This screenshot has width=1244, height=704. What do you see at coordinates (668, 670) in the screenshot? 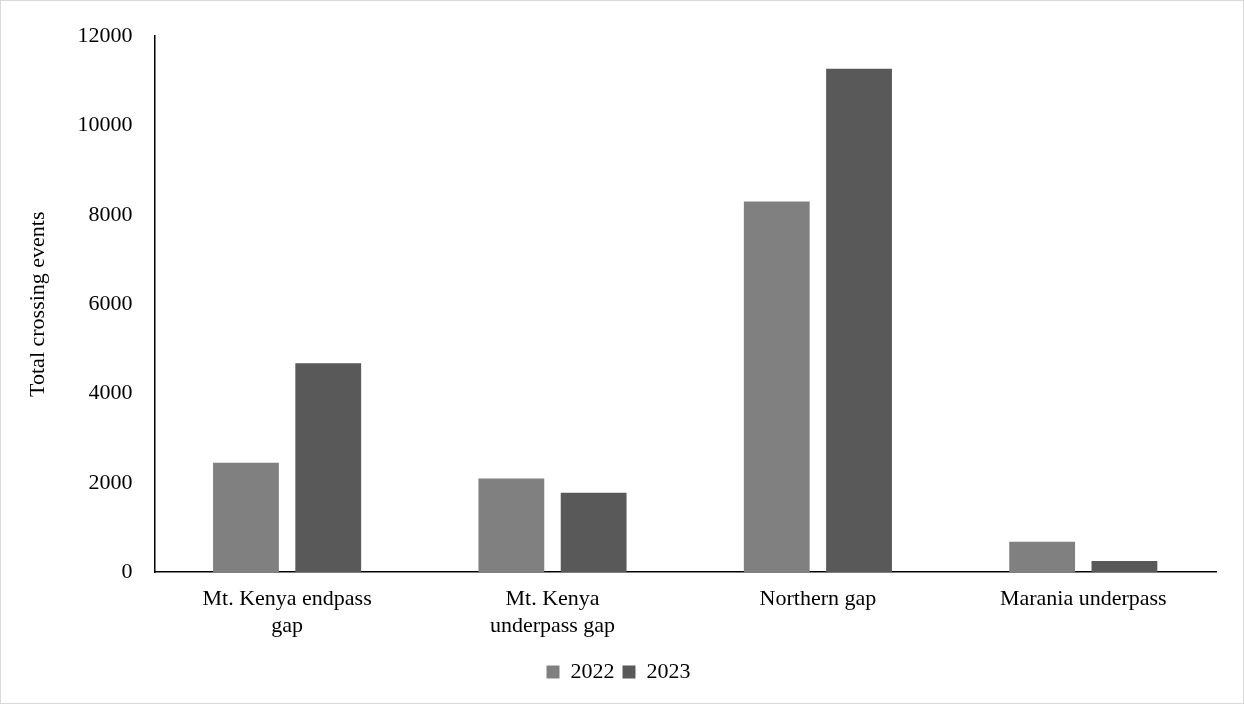
I see `legend-label: 2023` at bounding box center [668, 670].